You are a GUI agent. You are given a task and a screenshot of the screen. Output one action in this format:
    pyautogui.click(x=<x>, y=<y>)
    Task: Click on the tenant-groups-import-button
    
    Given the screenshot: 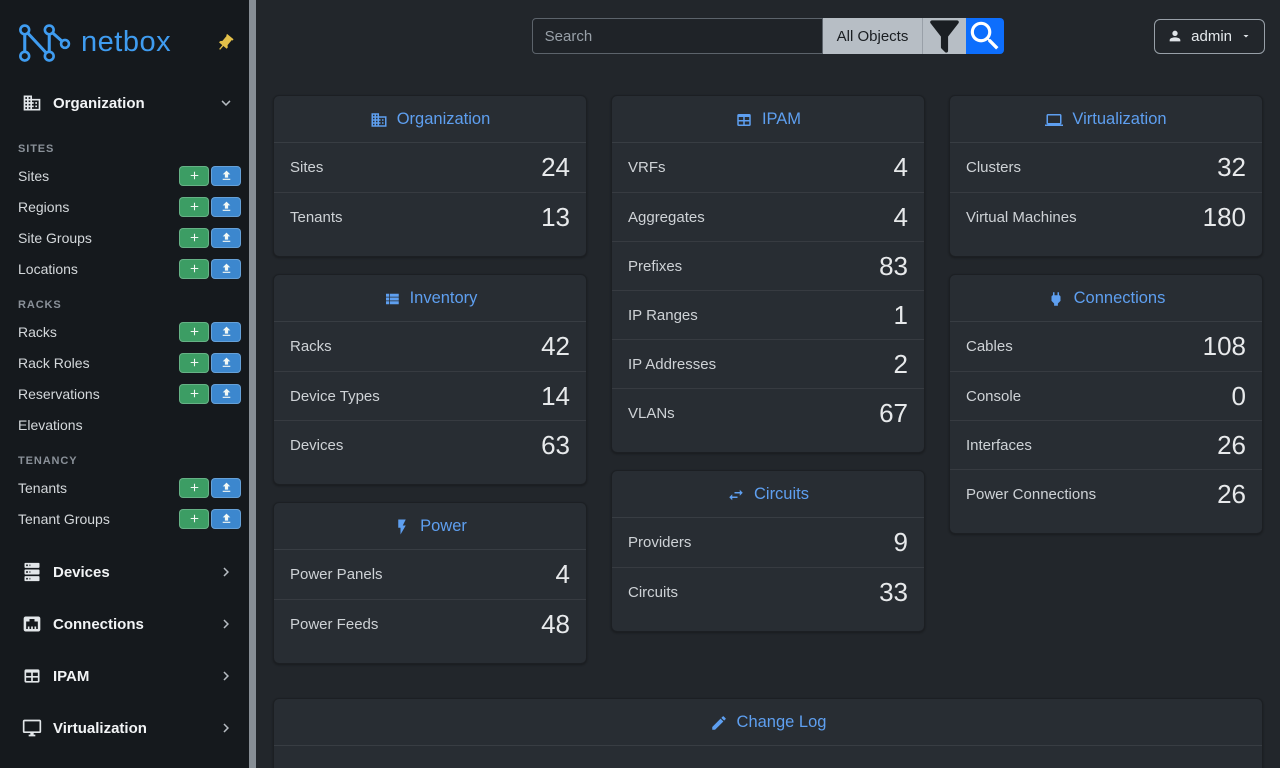 What is the action you would take?
    pyautogui.click(x=226, y=518)
    